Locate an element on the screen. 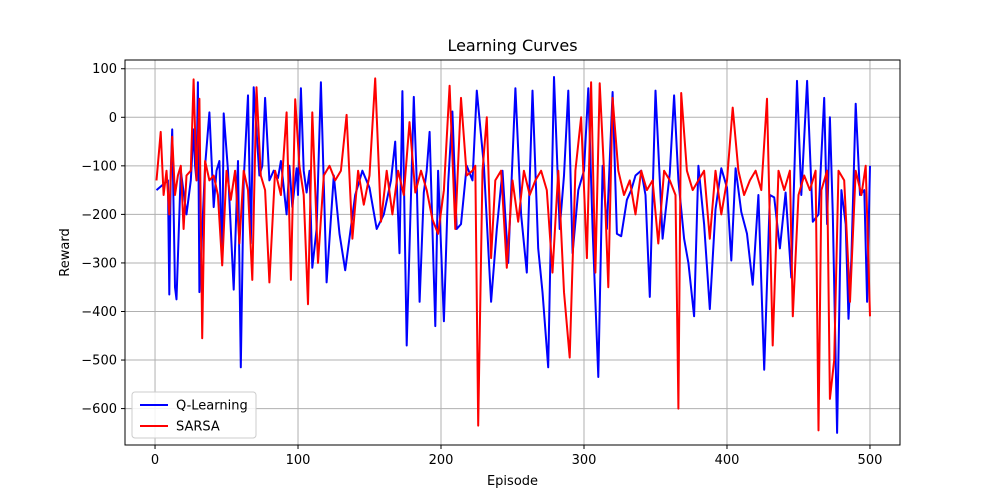 The width and height of the screenshot is (1000, 500). y-tick-label: 100 is located at coordinates (104, 69).